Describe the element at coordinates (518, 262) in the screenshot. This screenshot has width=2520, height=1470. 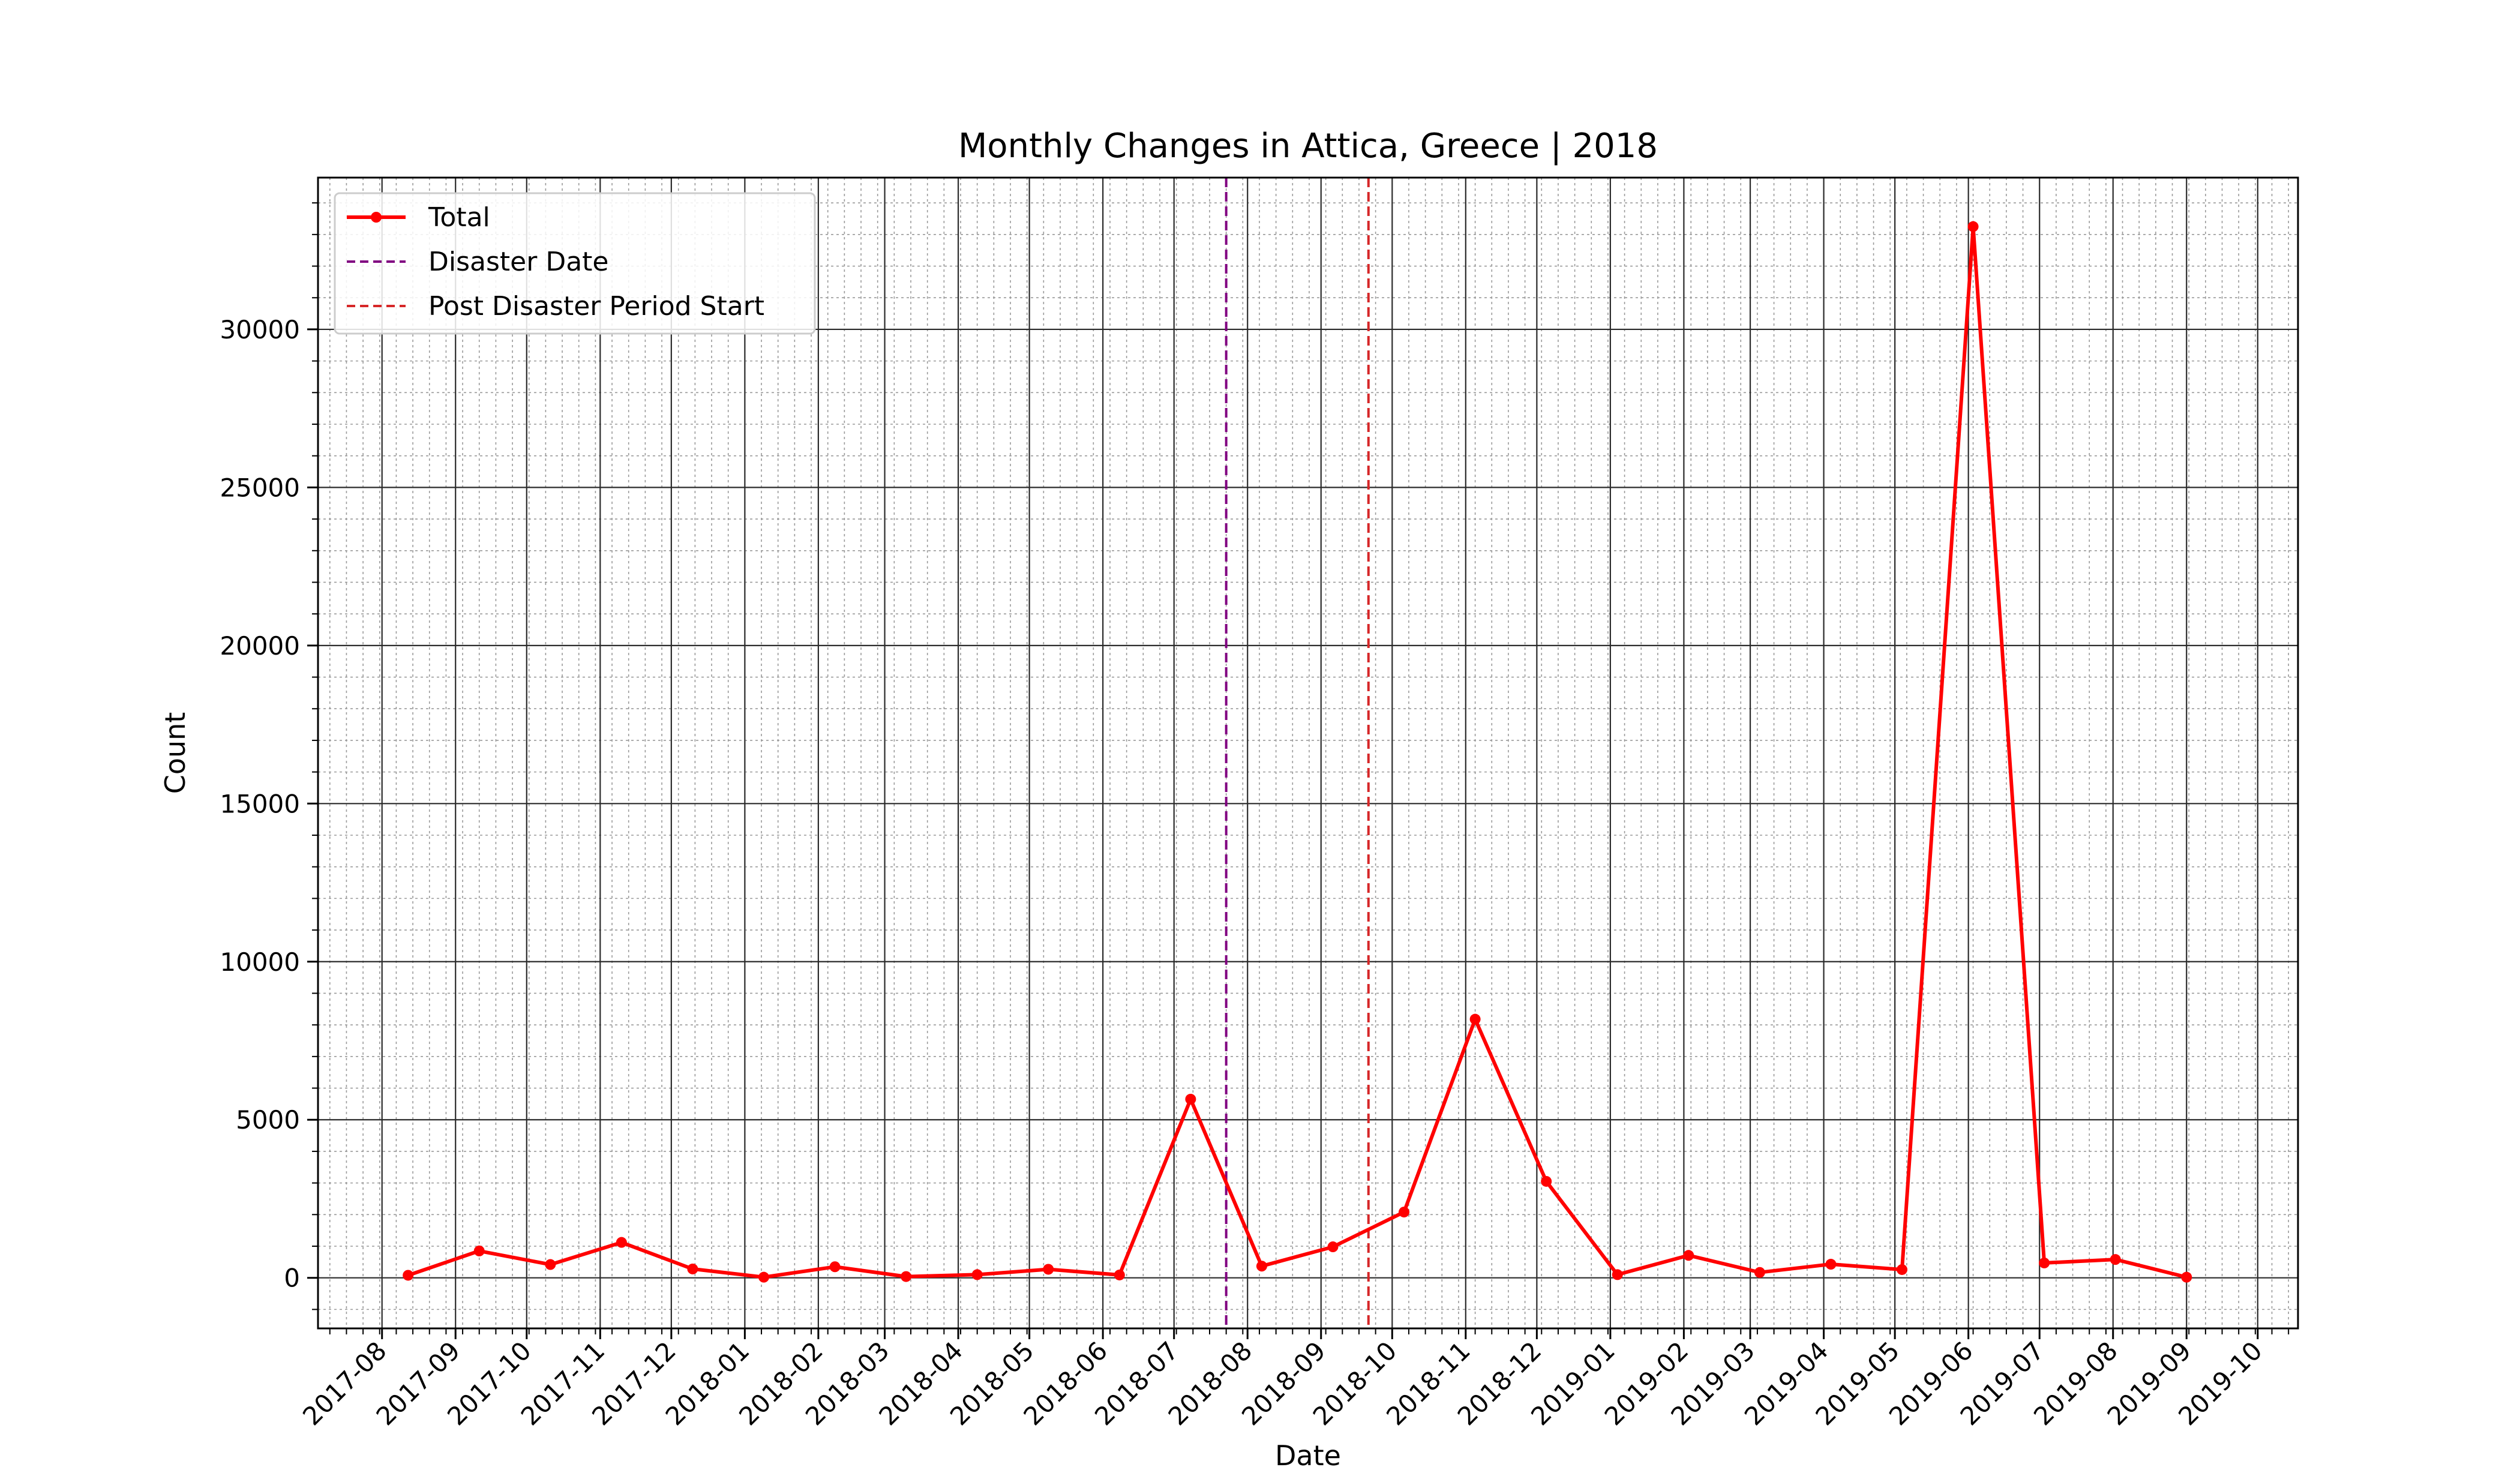
I see `legend-label-disaster-date: Disaster Date` at that location.